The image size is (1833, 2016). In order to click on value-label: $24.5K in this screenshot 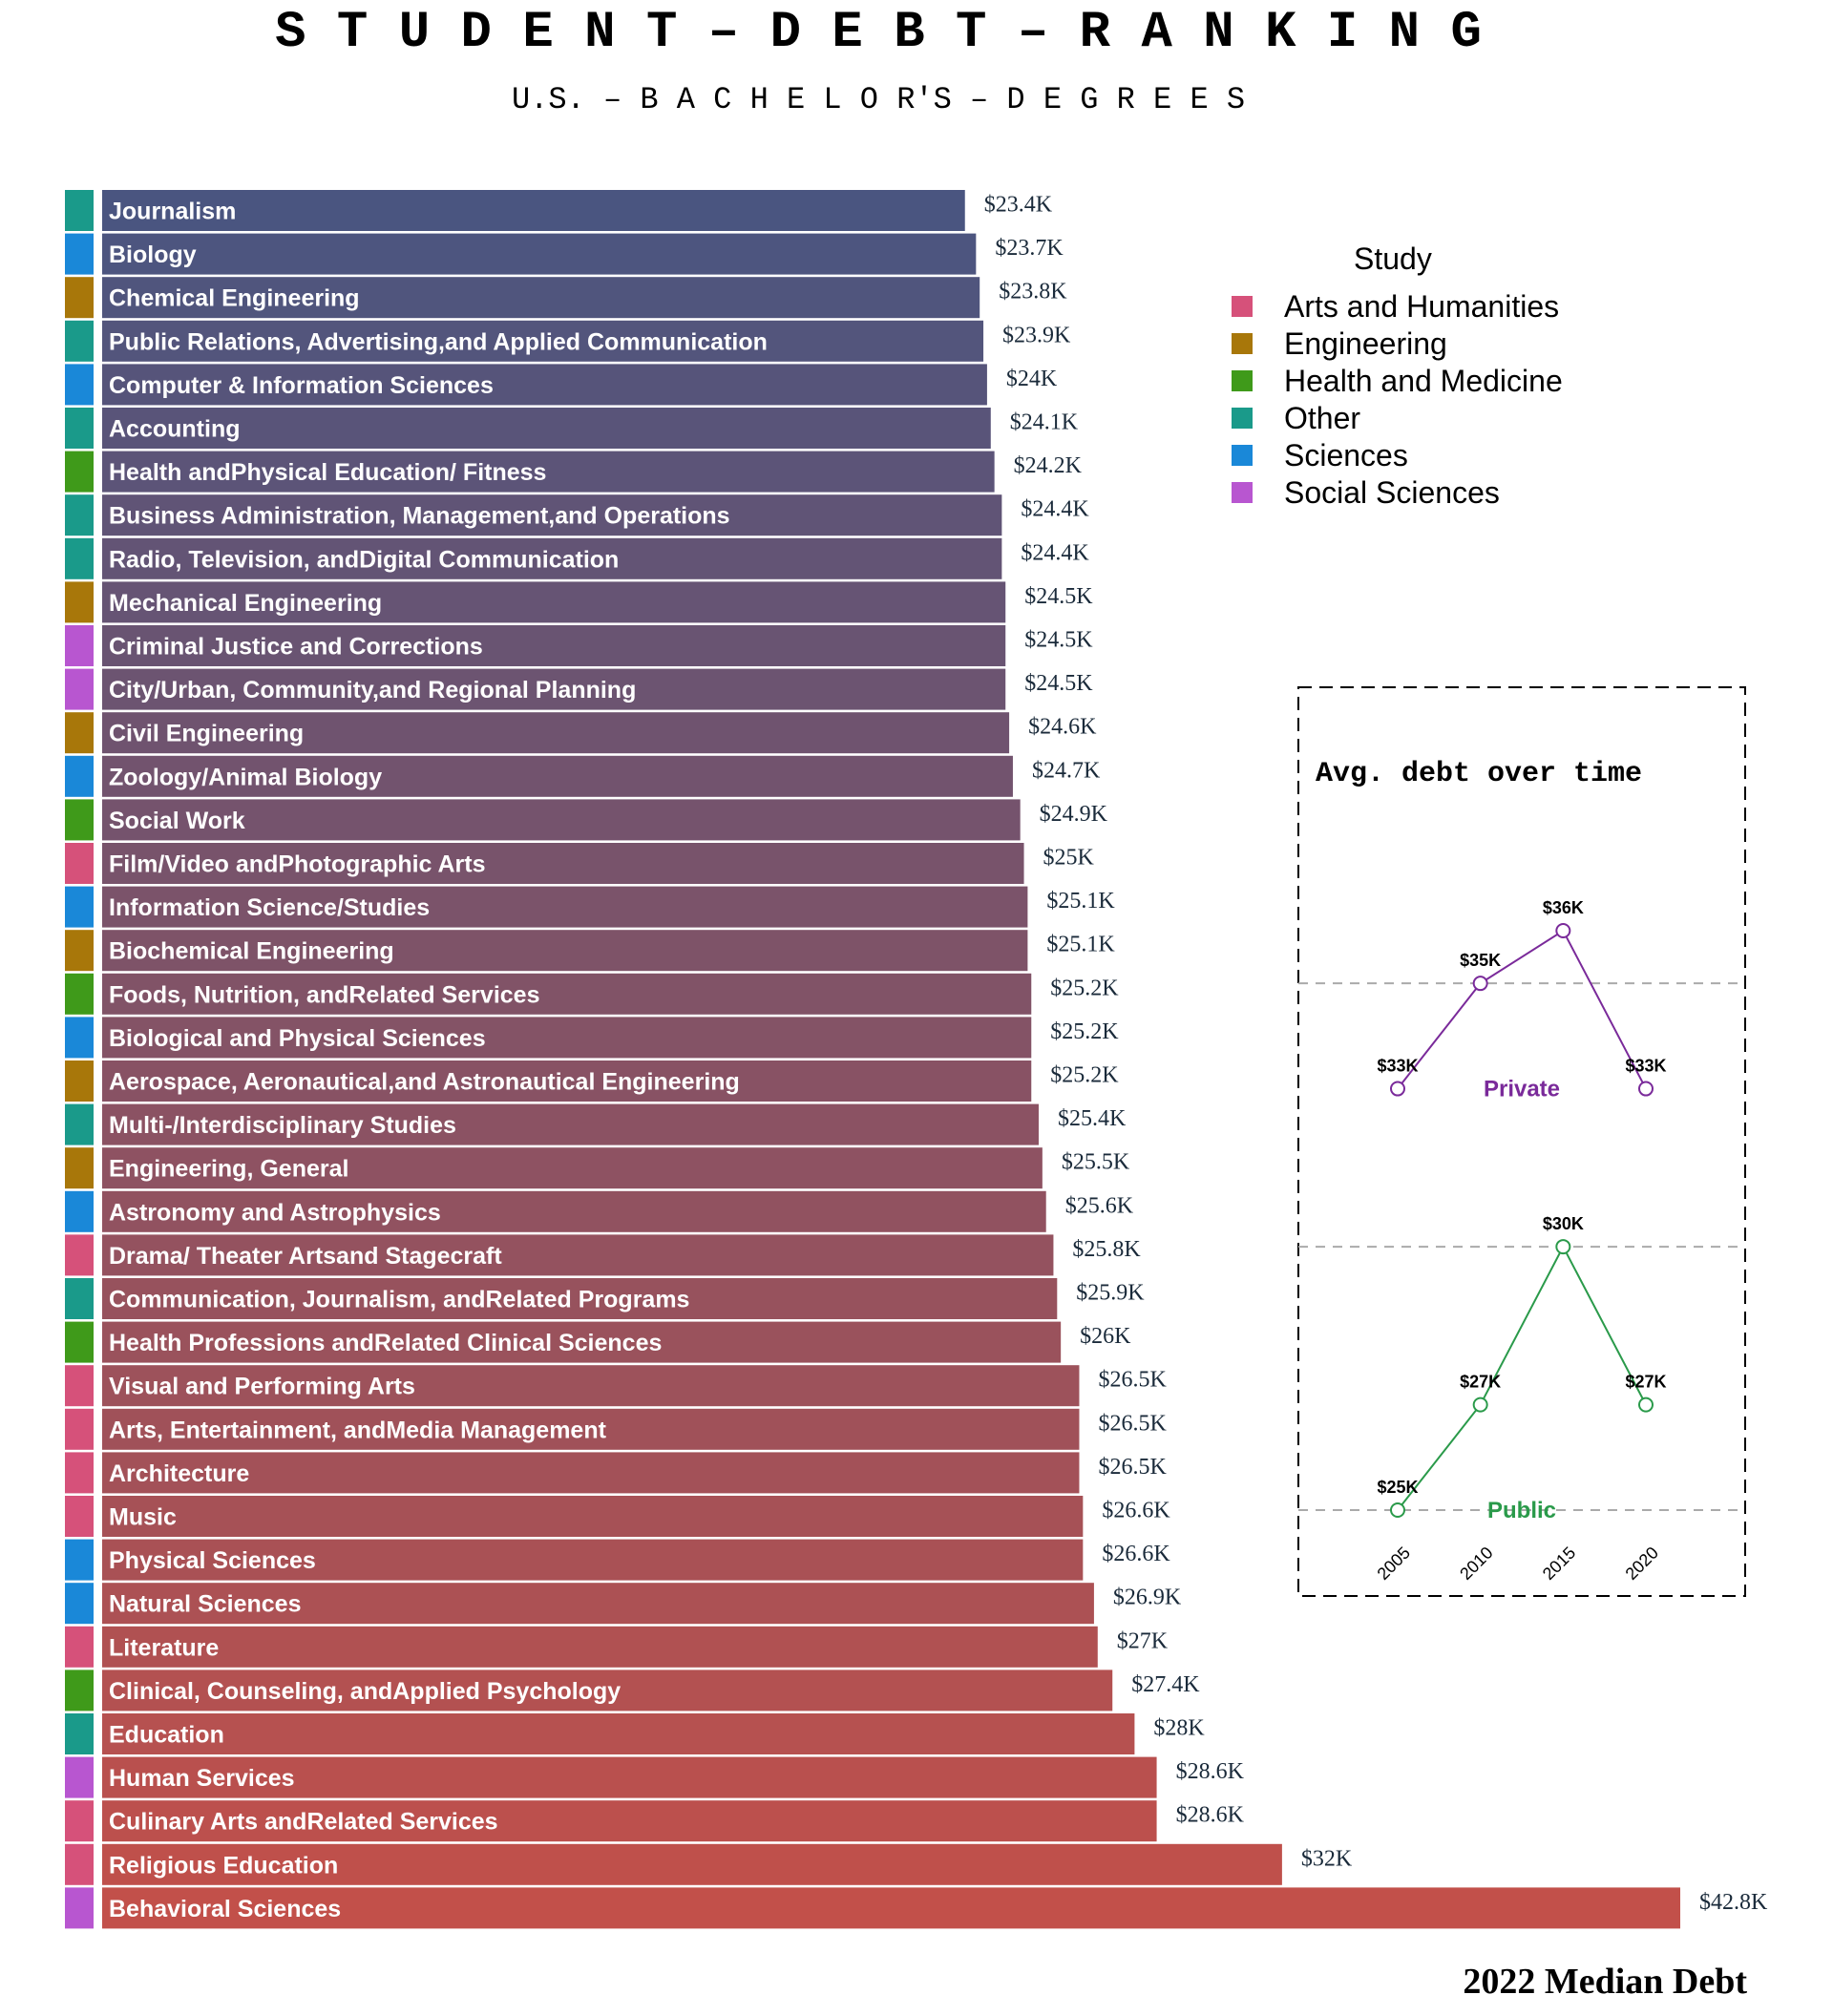, I will do `click(1058, 640)`.